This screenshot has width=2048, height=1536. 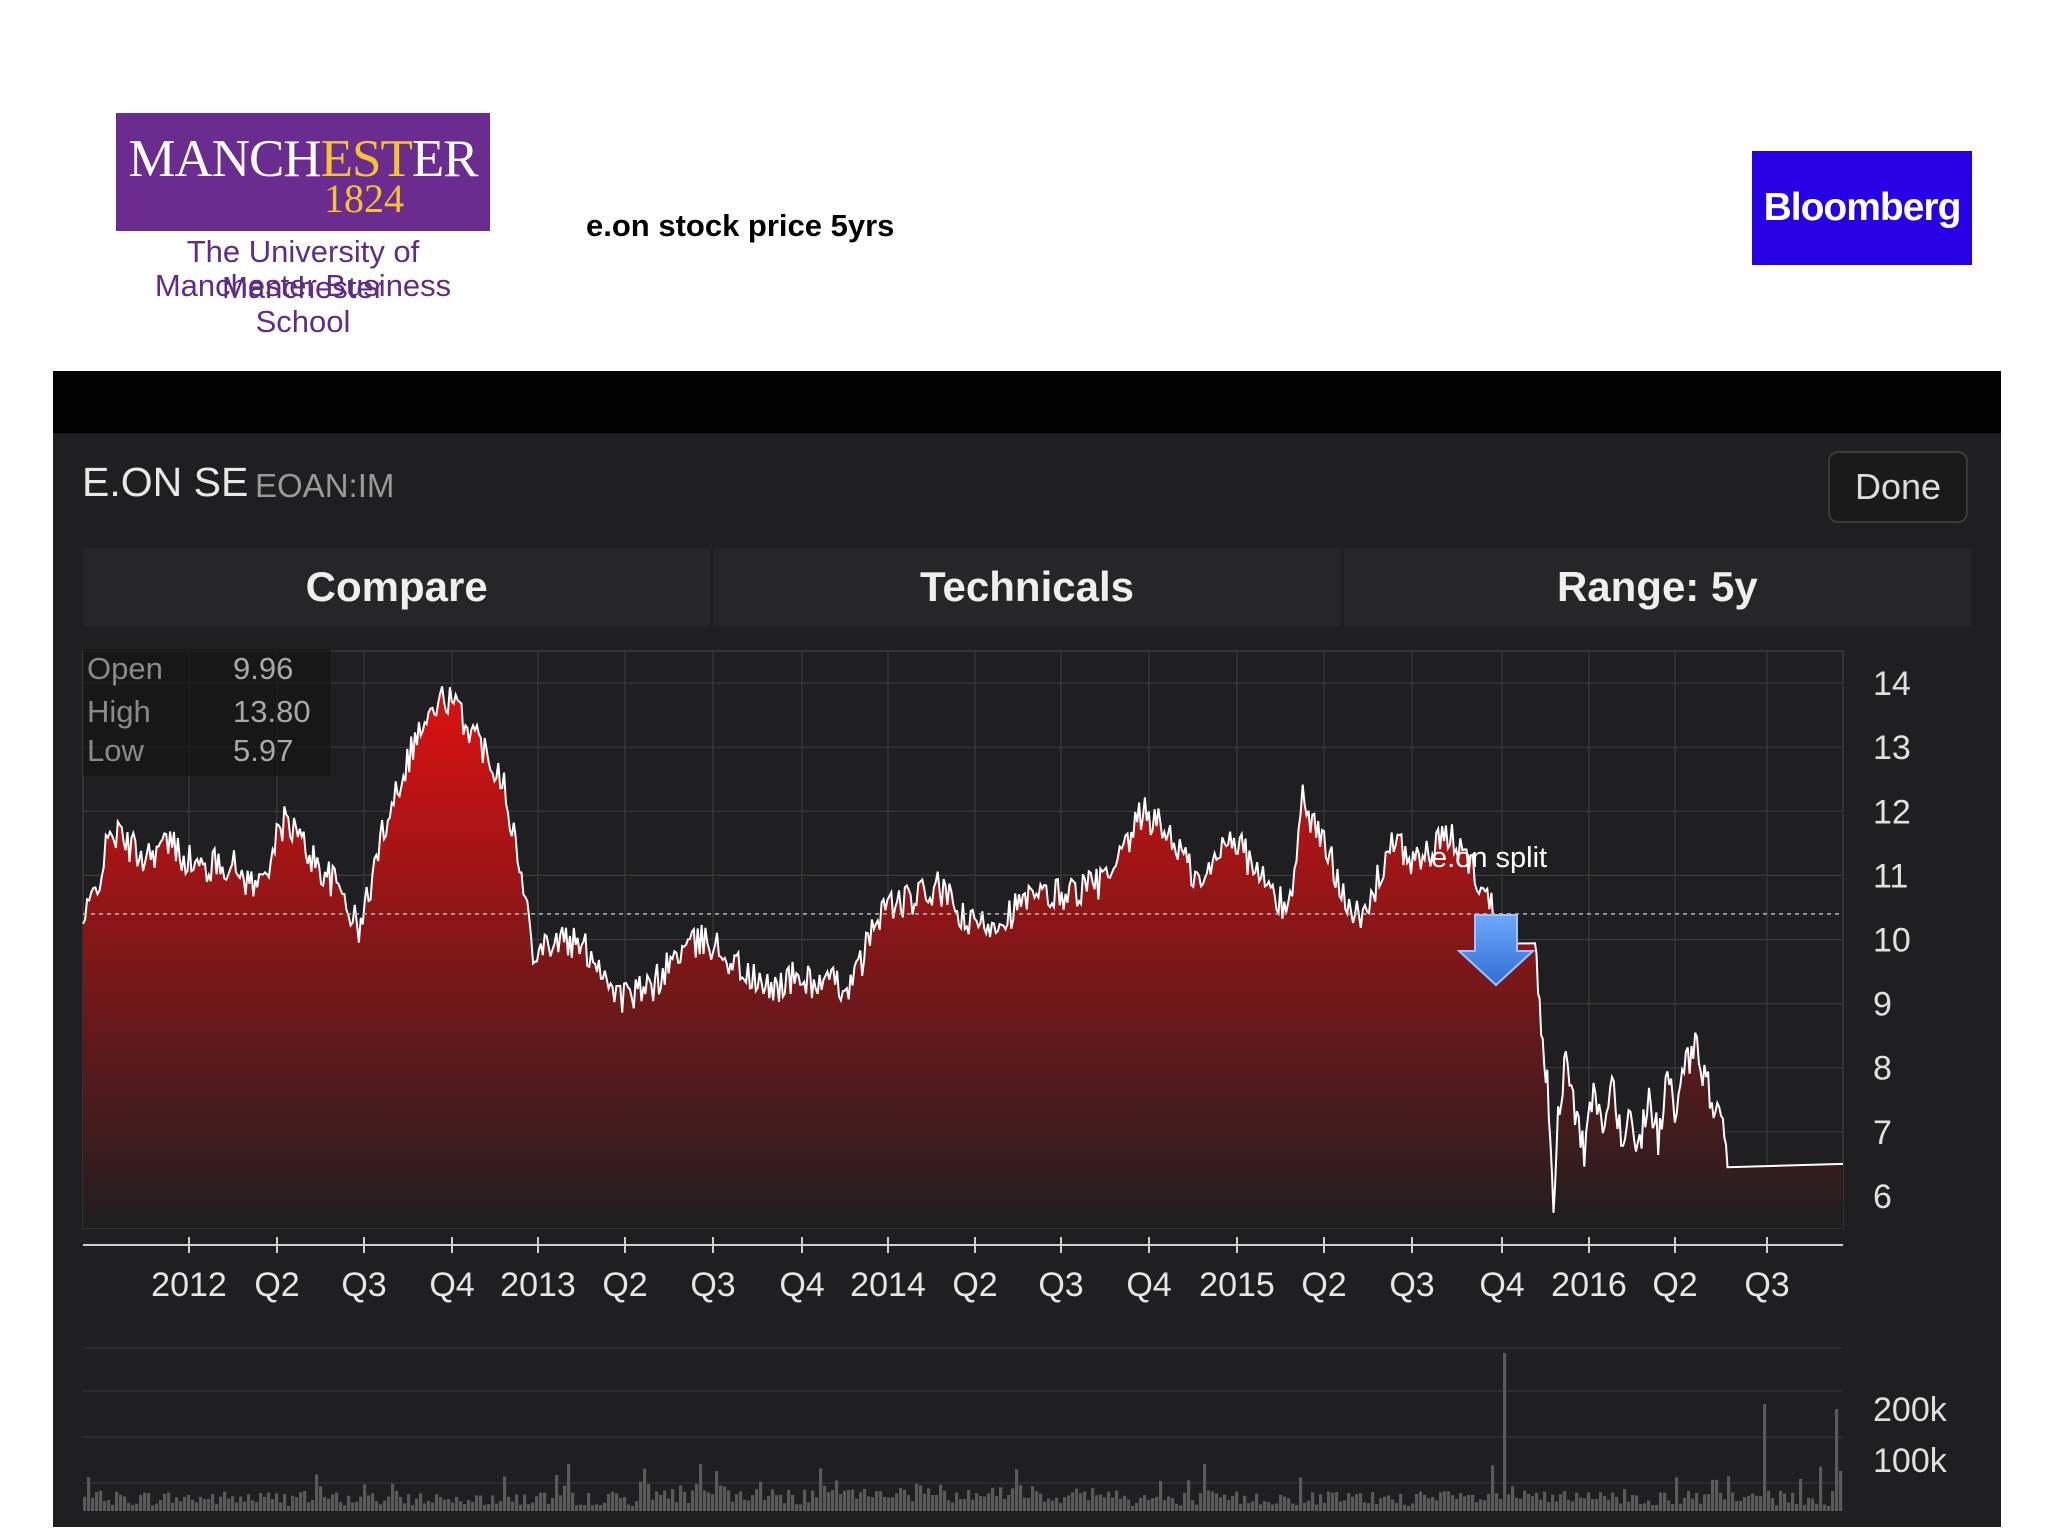 I want to click on university-name: The University of Manchester, so click(x=303, y=269).